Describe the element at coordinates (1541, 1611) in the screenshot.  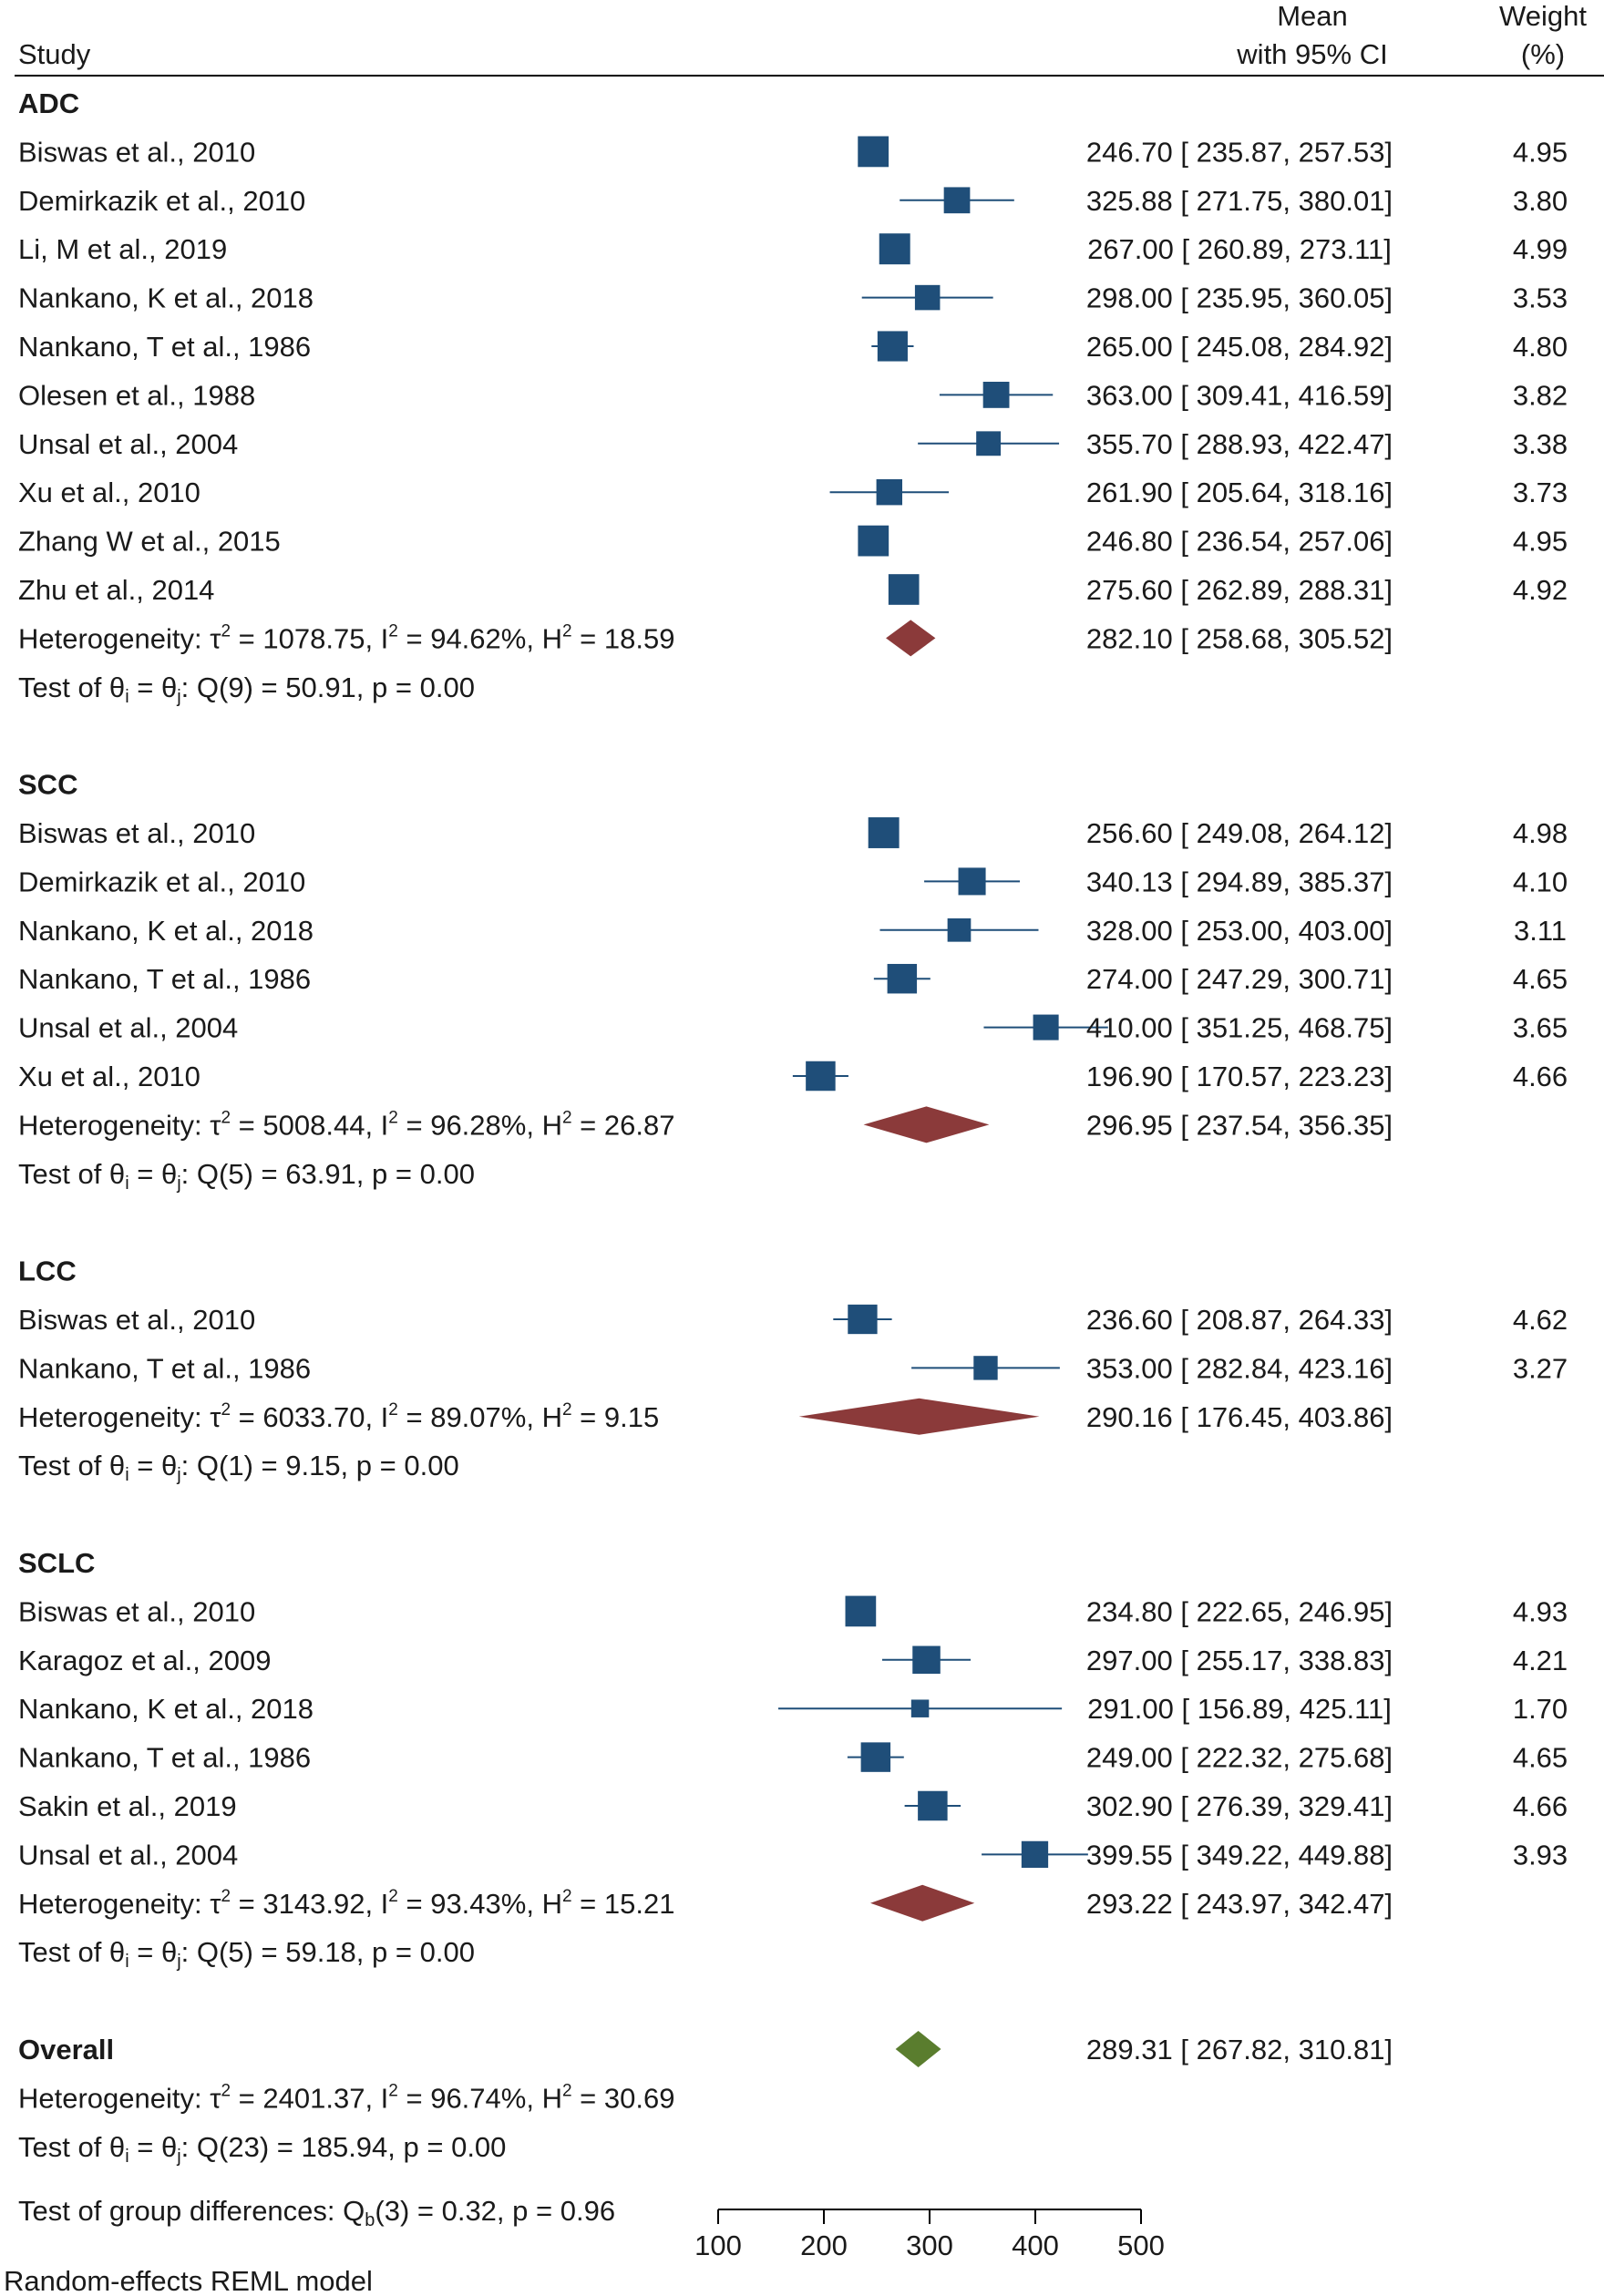
I see `study-weight-text: 4.93` at that location.